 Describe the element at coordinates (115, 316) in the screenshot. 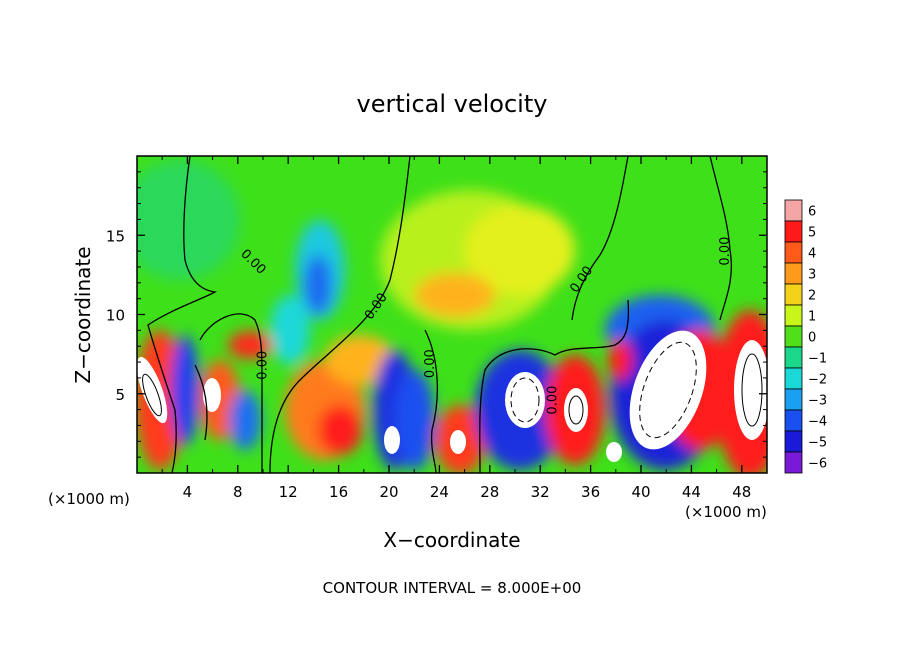

I see `y-tick-label: 10` at that location.